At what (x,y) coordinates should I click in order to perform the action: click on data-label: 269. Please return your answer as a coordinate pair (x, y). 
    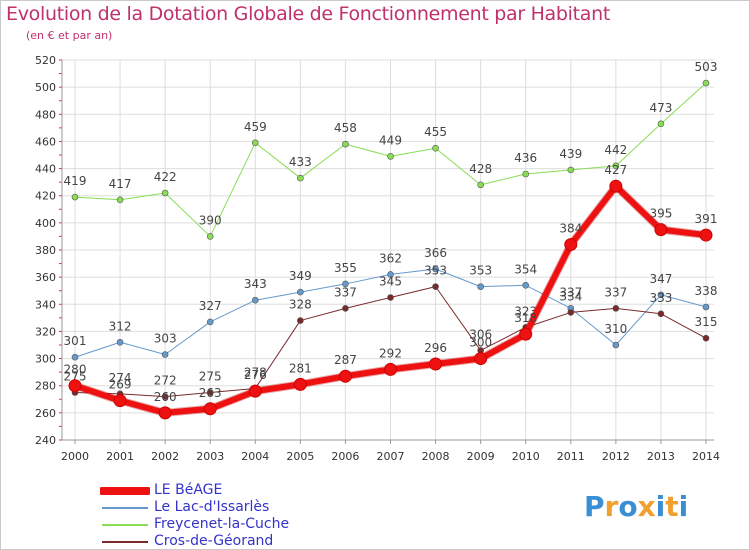
    Looking at the image, I should click on (120, 385).